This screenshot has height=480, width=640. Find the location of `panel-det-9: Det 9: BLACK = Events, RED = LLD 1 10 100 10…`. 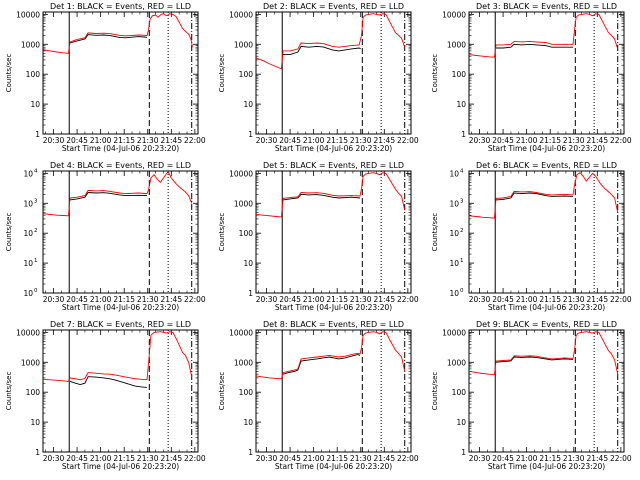

panel-det-9: Det 9: BLACK = Events, RED = LLD 1 10 100 10… is located at coordinates (531, 395).